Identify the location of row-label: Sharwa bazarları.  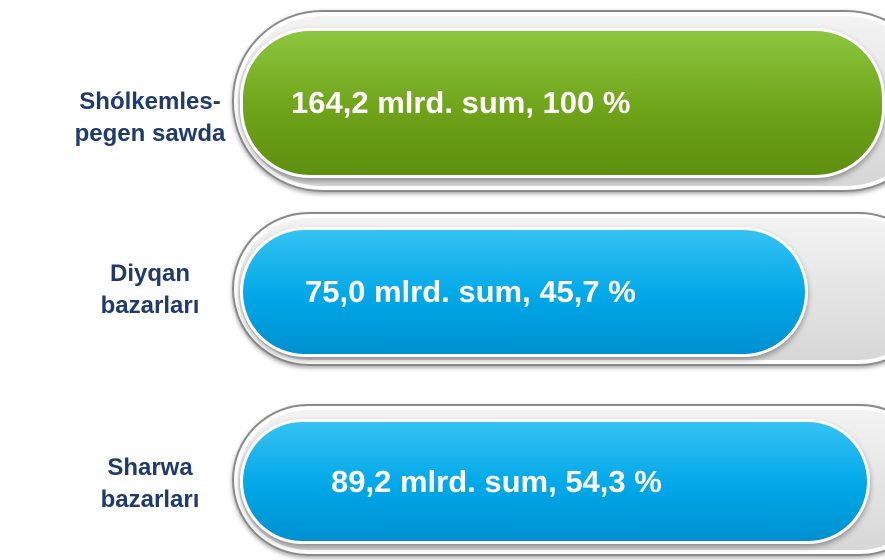
(150, 483).